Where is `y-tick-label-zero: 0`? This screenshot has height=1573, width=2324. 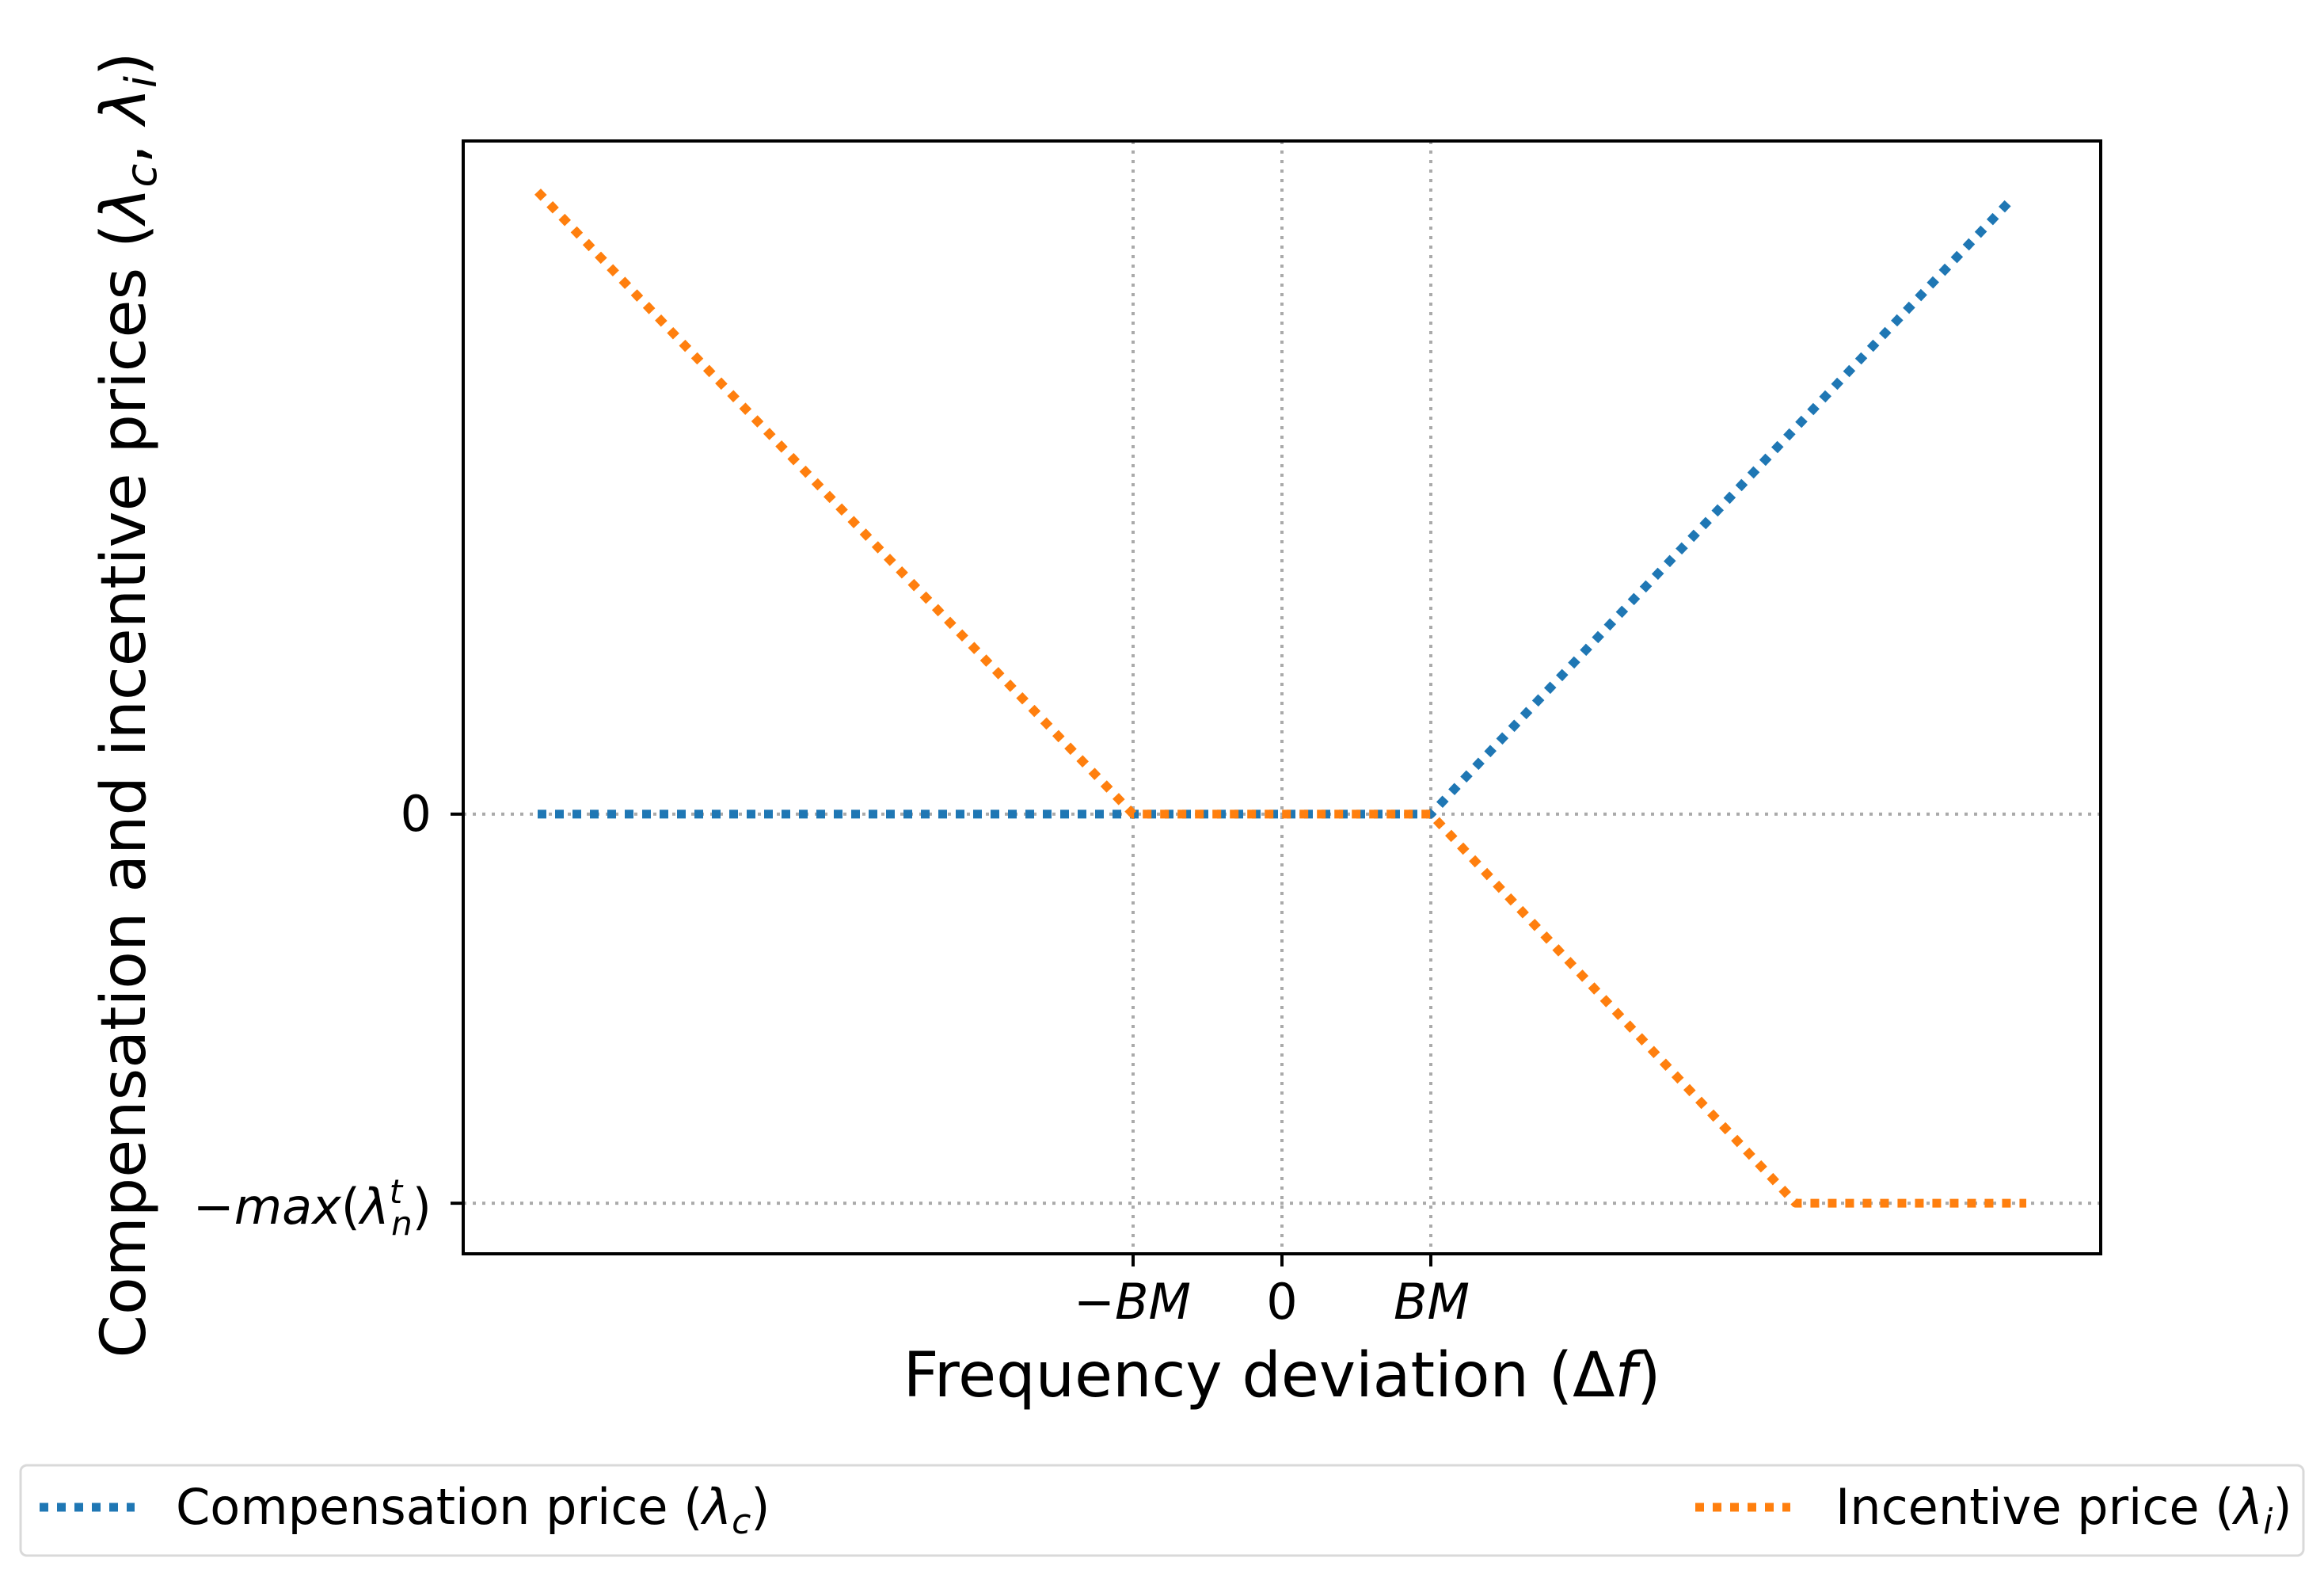 y-tick-label-zero: 0 is located at coordinates (416, 814).